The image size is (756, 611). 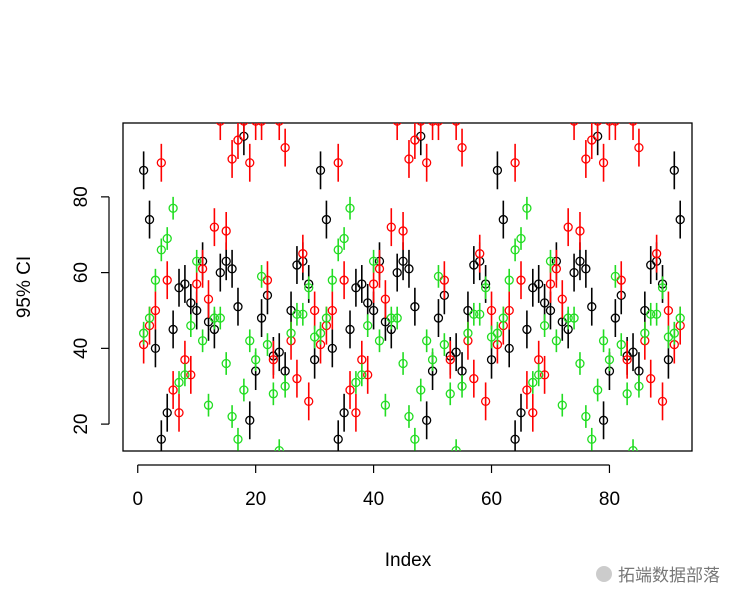 I want to click on y-tick-label: 80, so click(x=81, y=196).